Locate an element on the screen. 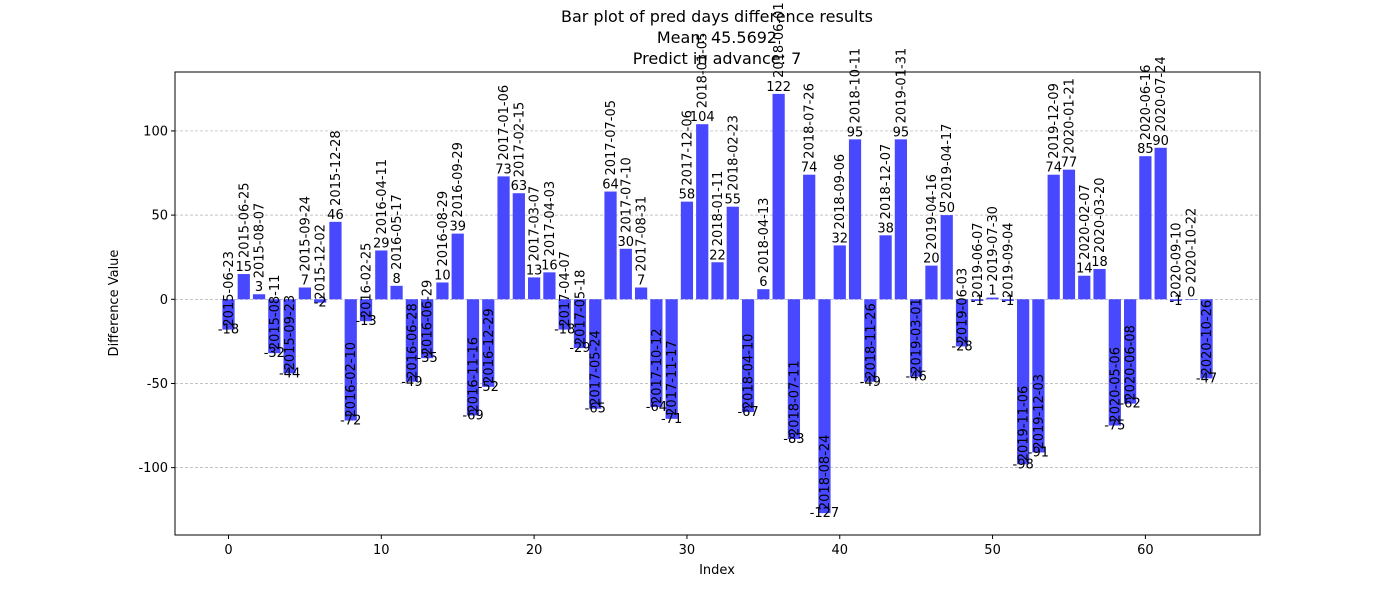 This screenshot has height=600, width=1400. bar-date-label: 2015-09-24 is located at coordinates (305, 234).